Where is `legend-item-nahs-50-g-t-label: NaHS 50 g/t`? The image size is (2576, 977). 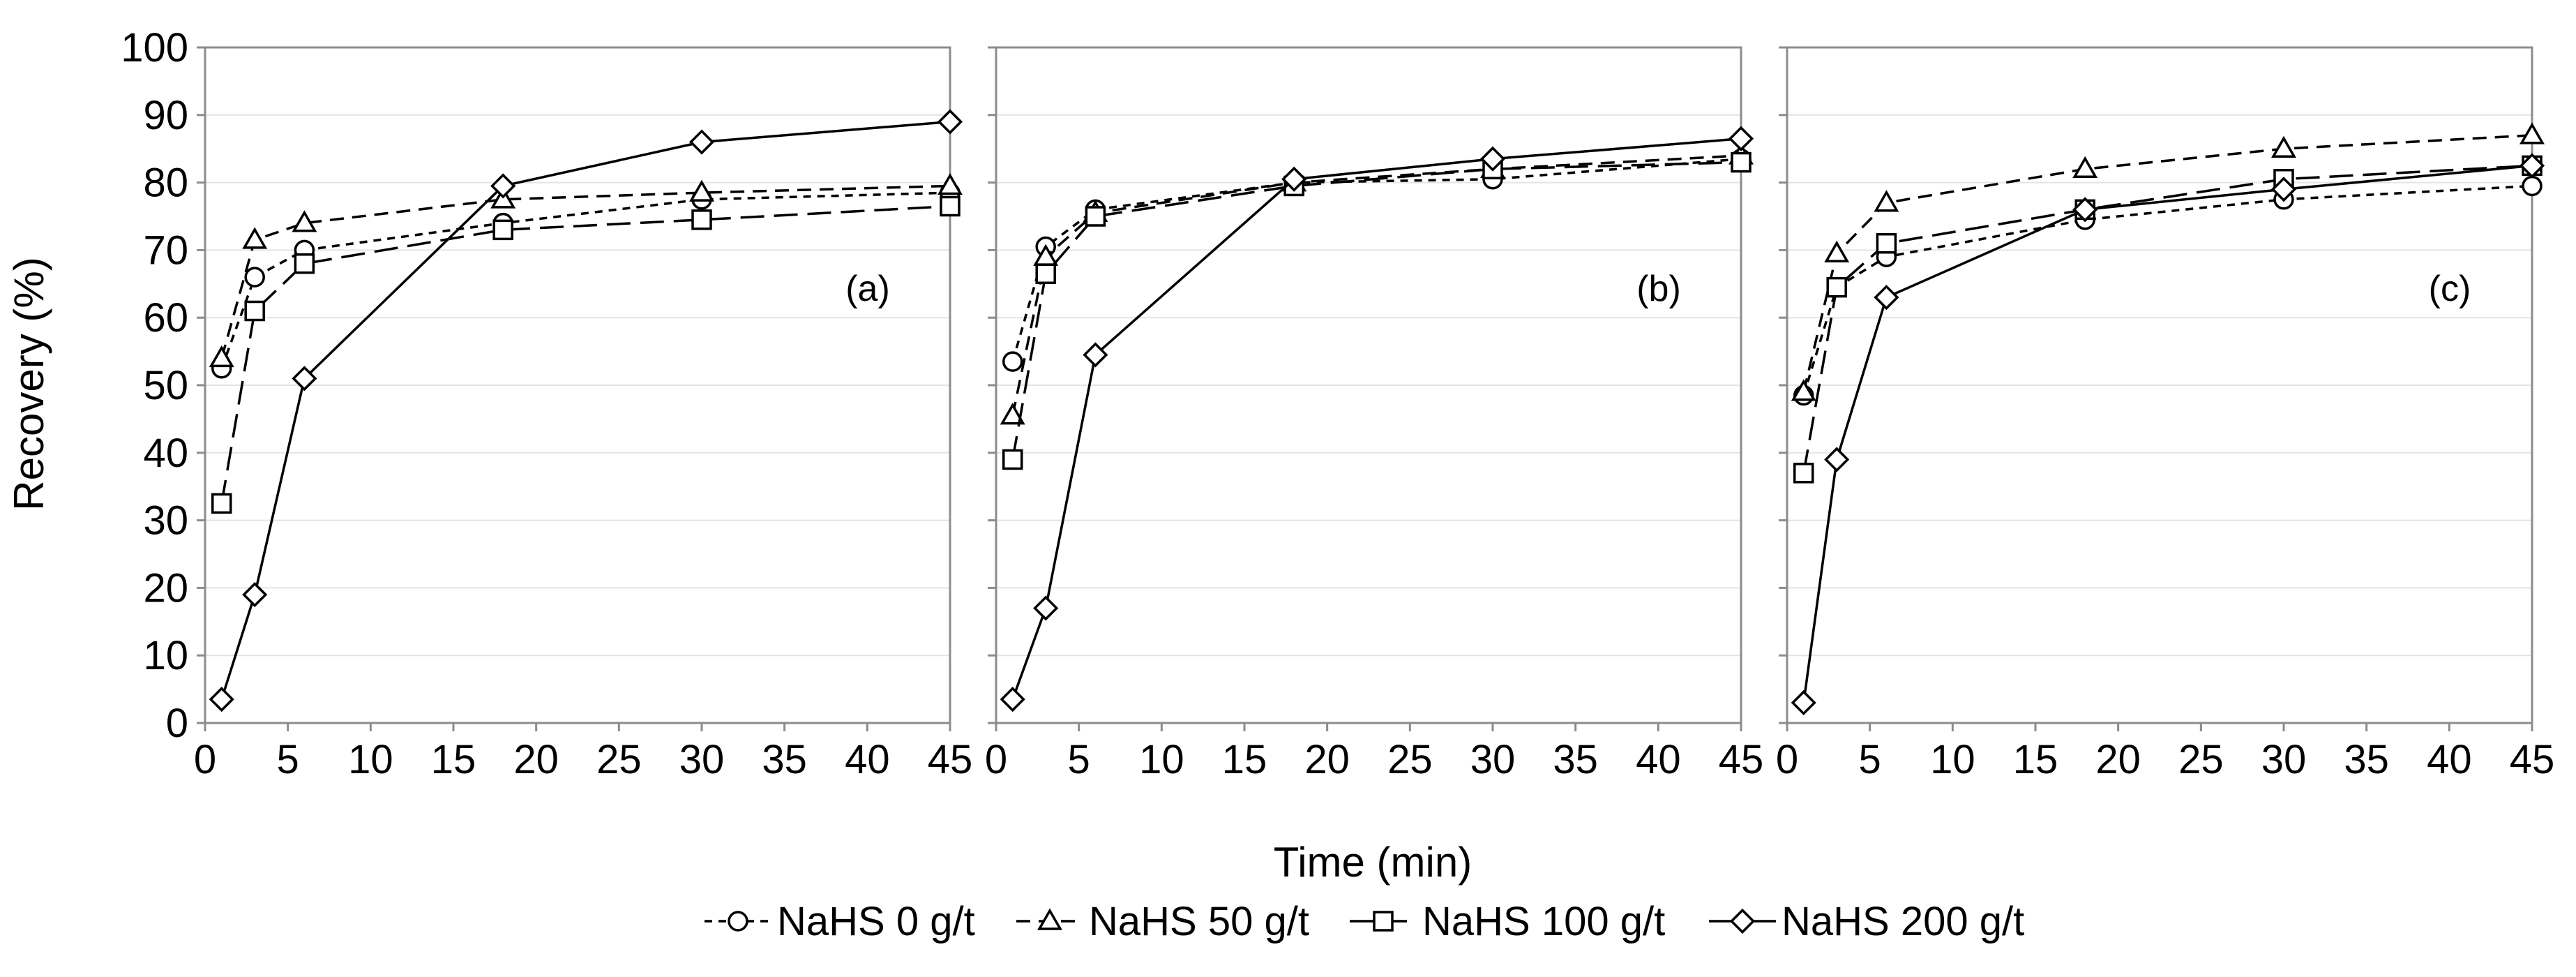
legend-item-nahs-50-g-t-label: NaHS 50 g/t is located at coordinates (1199, 921).